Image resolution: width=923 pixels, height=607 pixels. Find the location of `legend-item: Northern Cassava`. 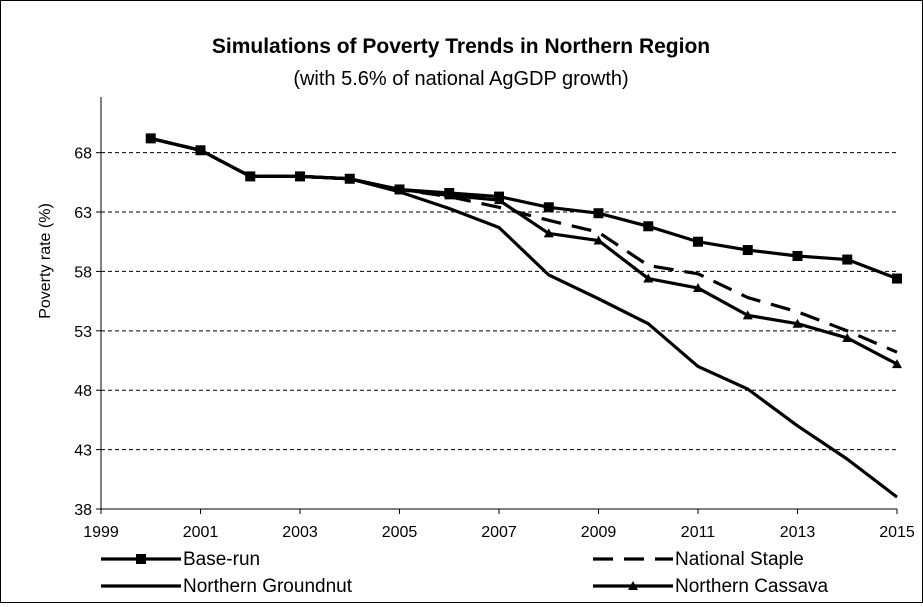

legend-item: Northern Cassava is located at coordinates (711, 586).